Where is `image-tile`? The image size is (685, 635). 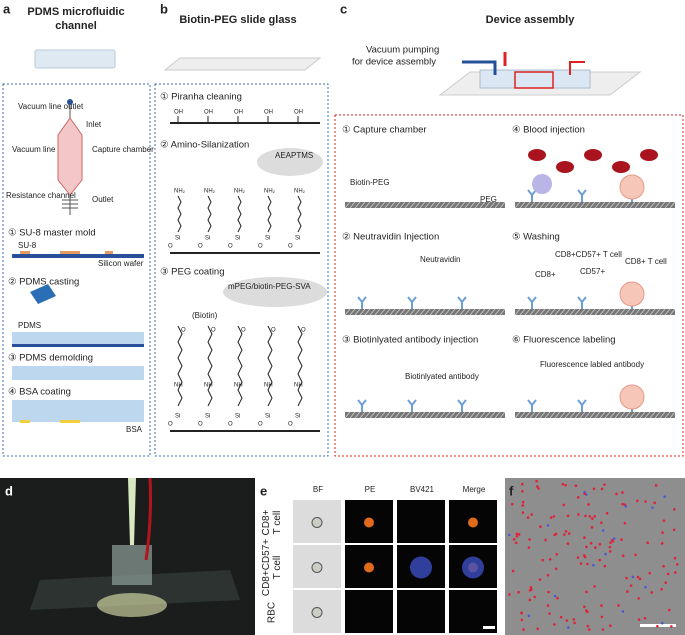 image-tile is located at coordinates (473, 611).